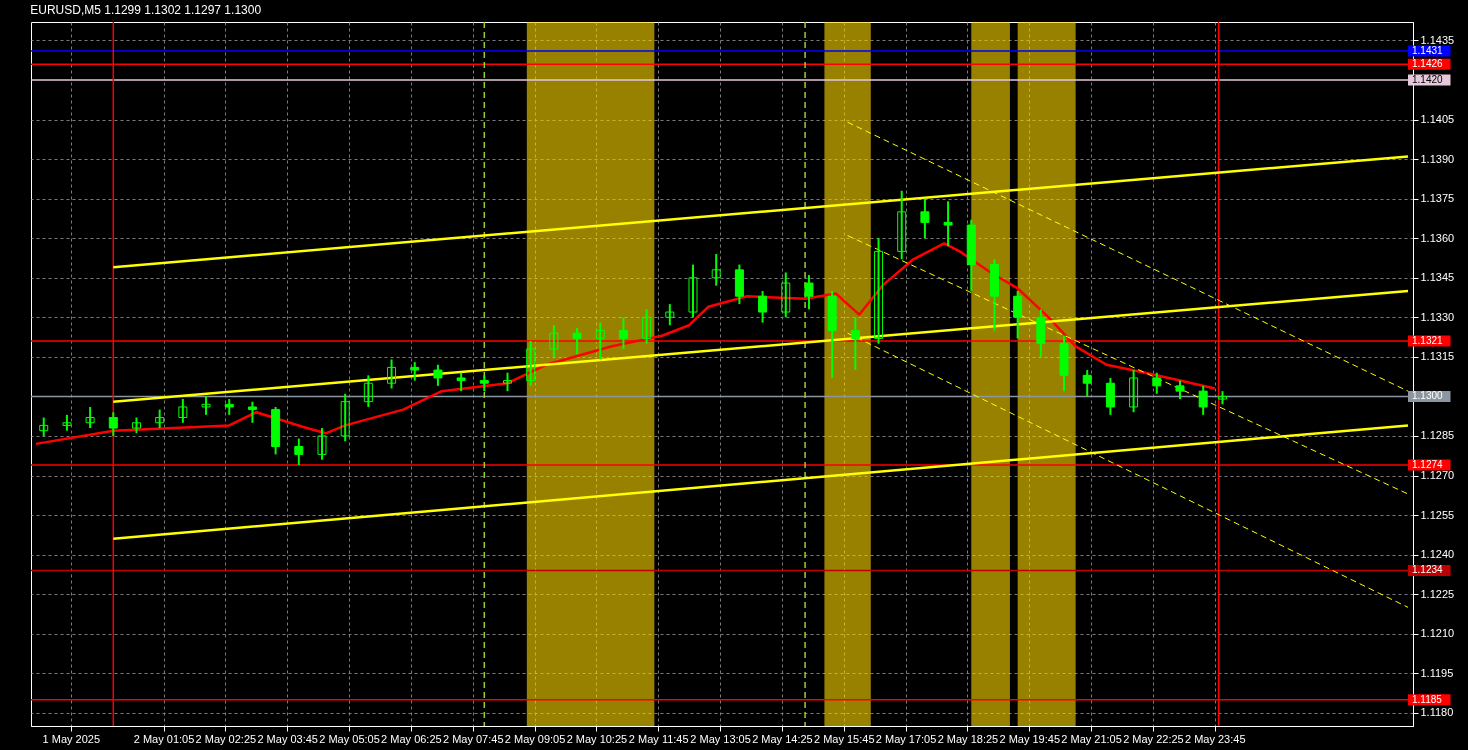 Image resolution: width=1468 pixels, height=750 pixels. I want to click on x-tick-label: 2 May 01:05, so click(164, 738).